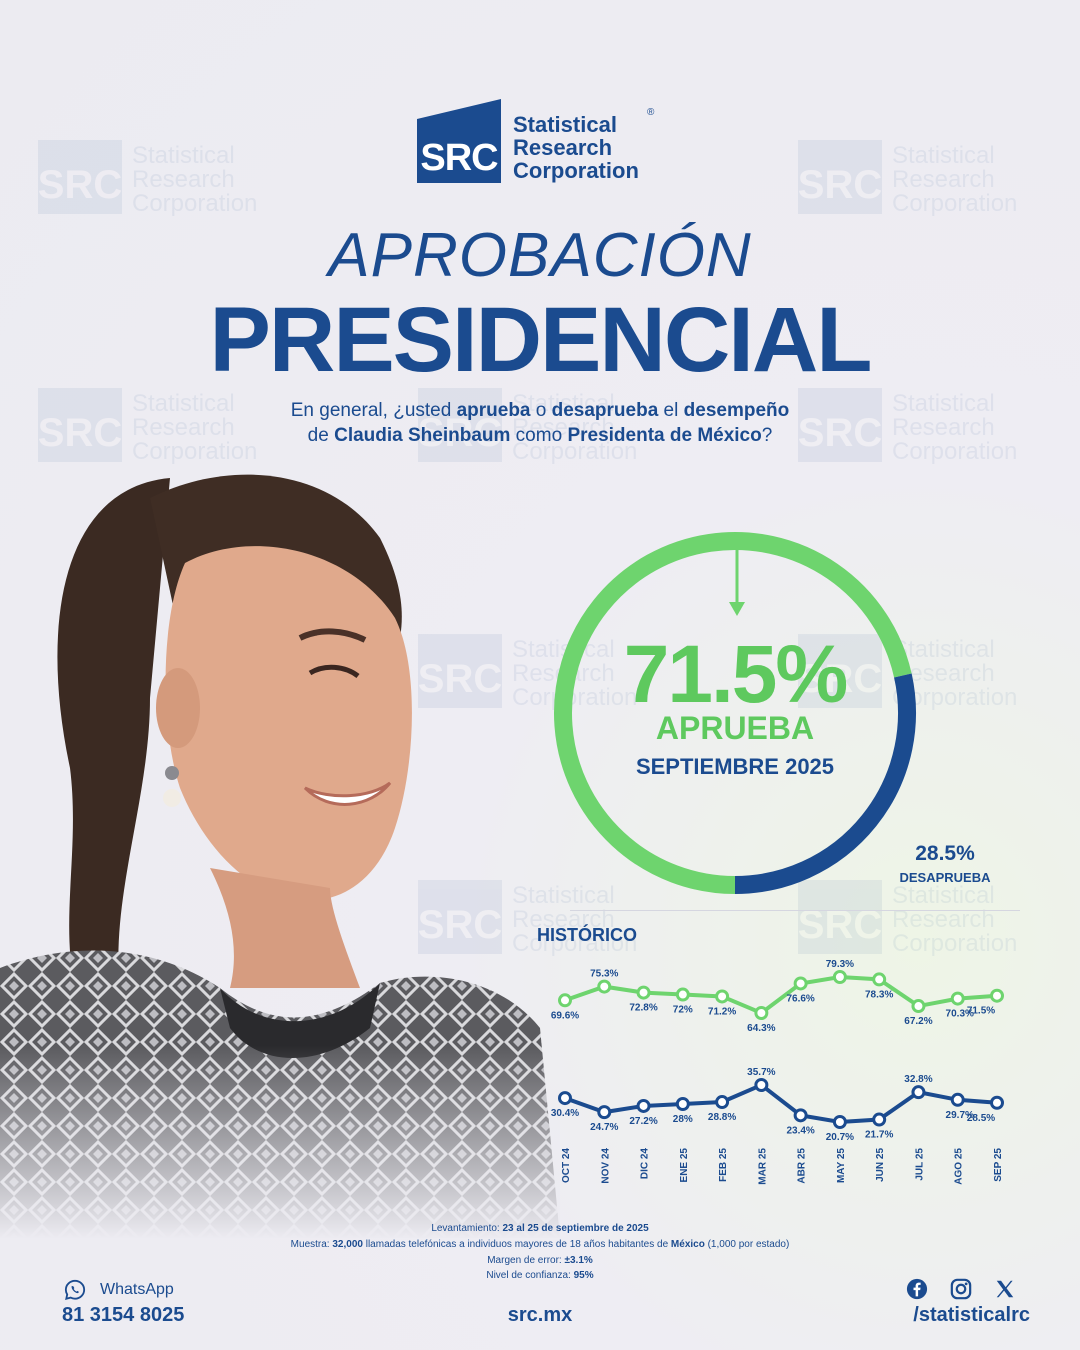 The image size is (1080, 1350). What do you see at coordinates (604, 1127) in the screenshot?
I see `label-disapprove-1: 24.7%` at bounding box center [604, 1127].